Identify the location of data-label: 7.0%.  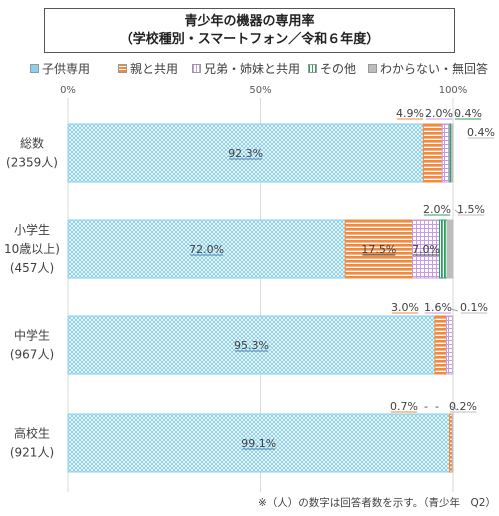
(426, 249).